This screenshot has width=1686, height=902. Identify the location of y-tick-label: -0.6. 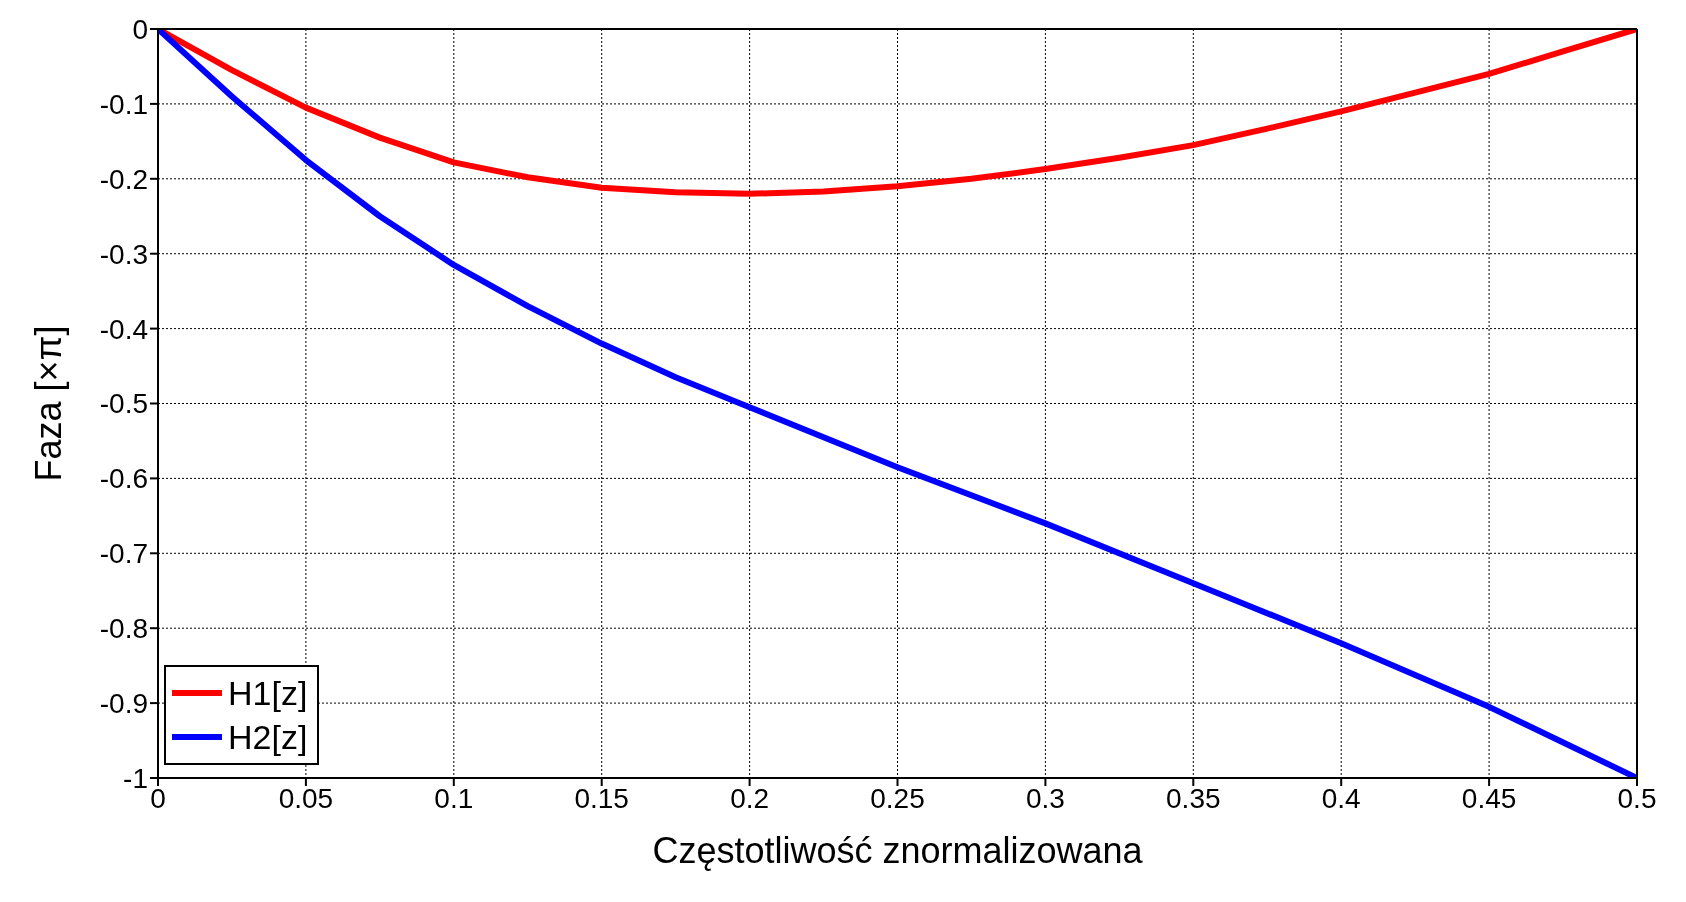
(123, 479).